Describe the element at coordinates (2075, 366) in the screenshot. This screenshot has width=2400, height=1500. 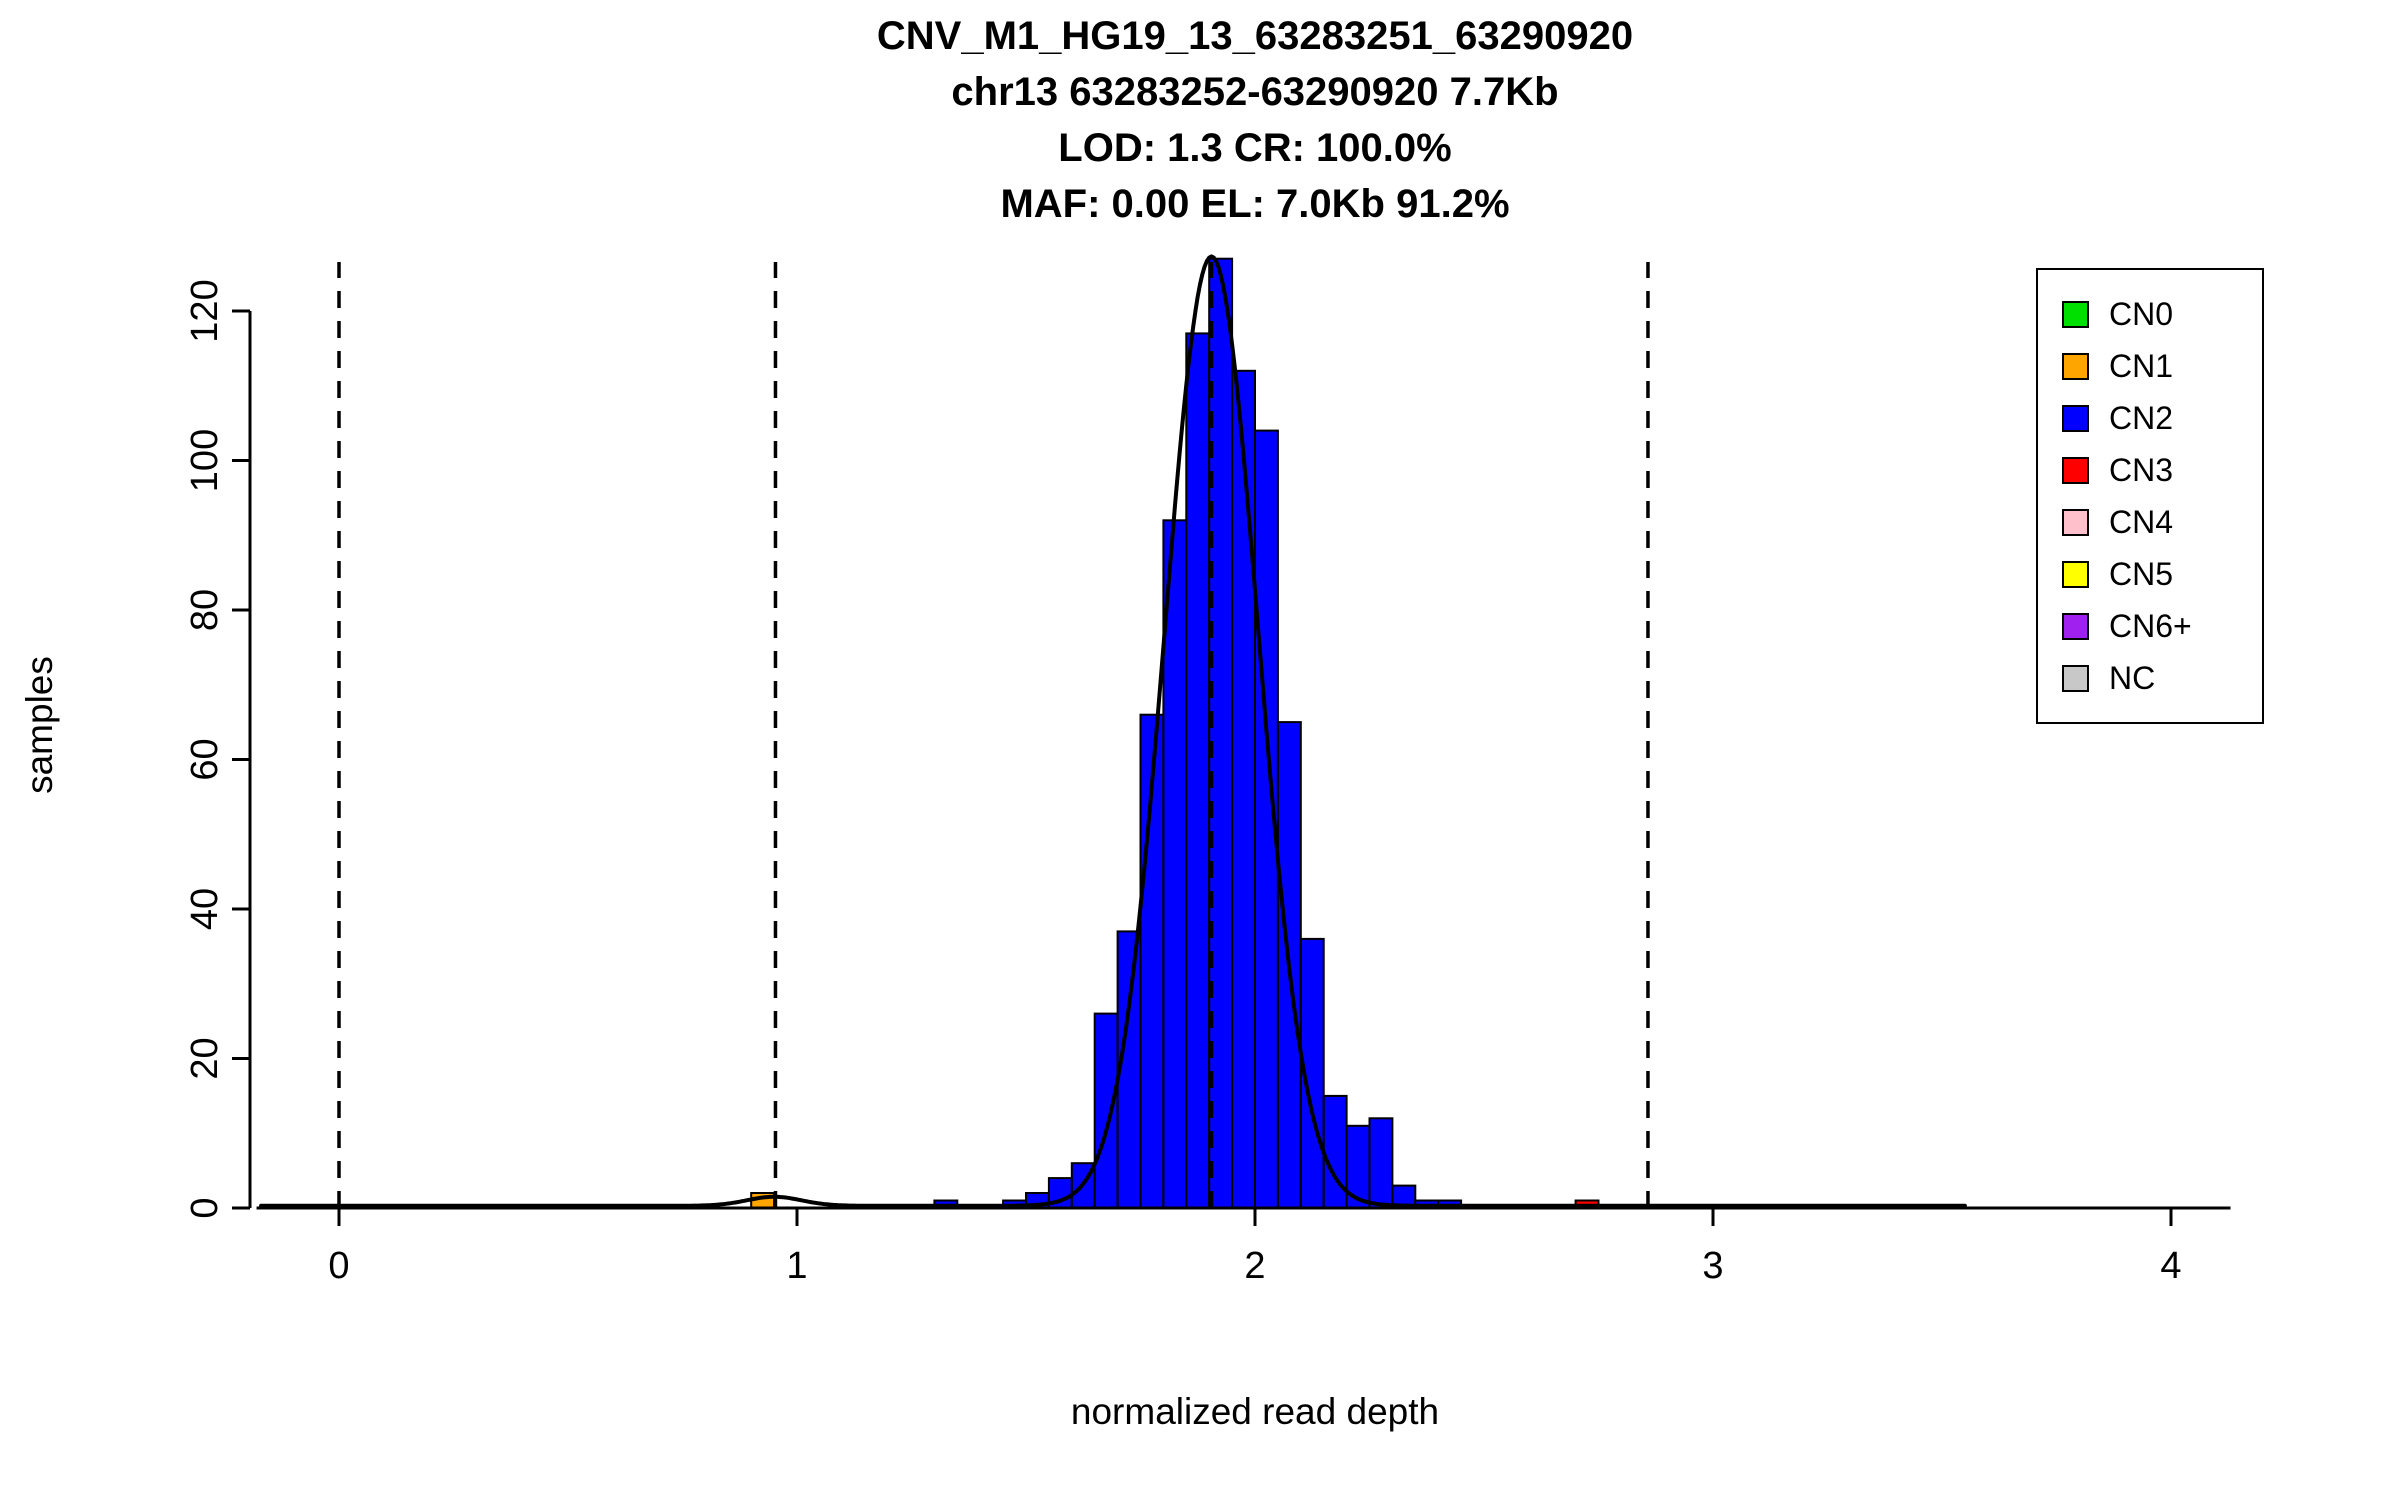
I see `legend-swatch-cn1` at that location.